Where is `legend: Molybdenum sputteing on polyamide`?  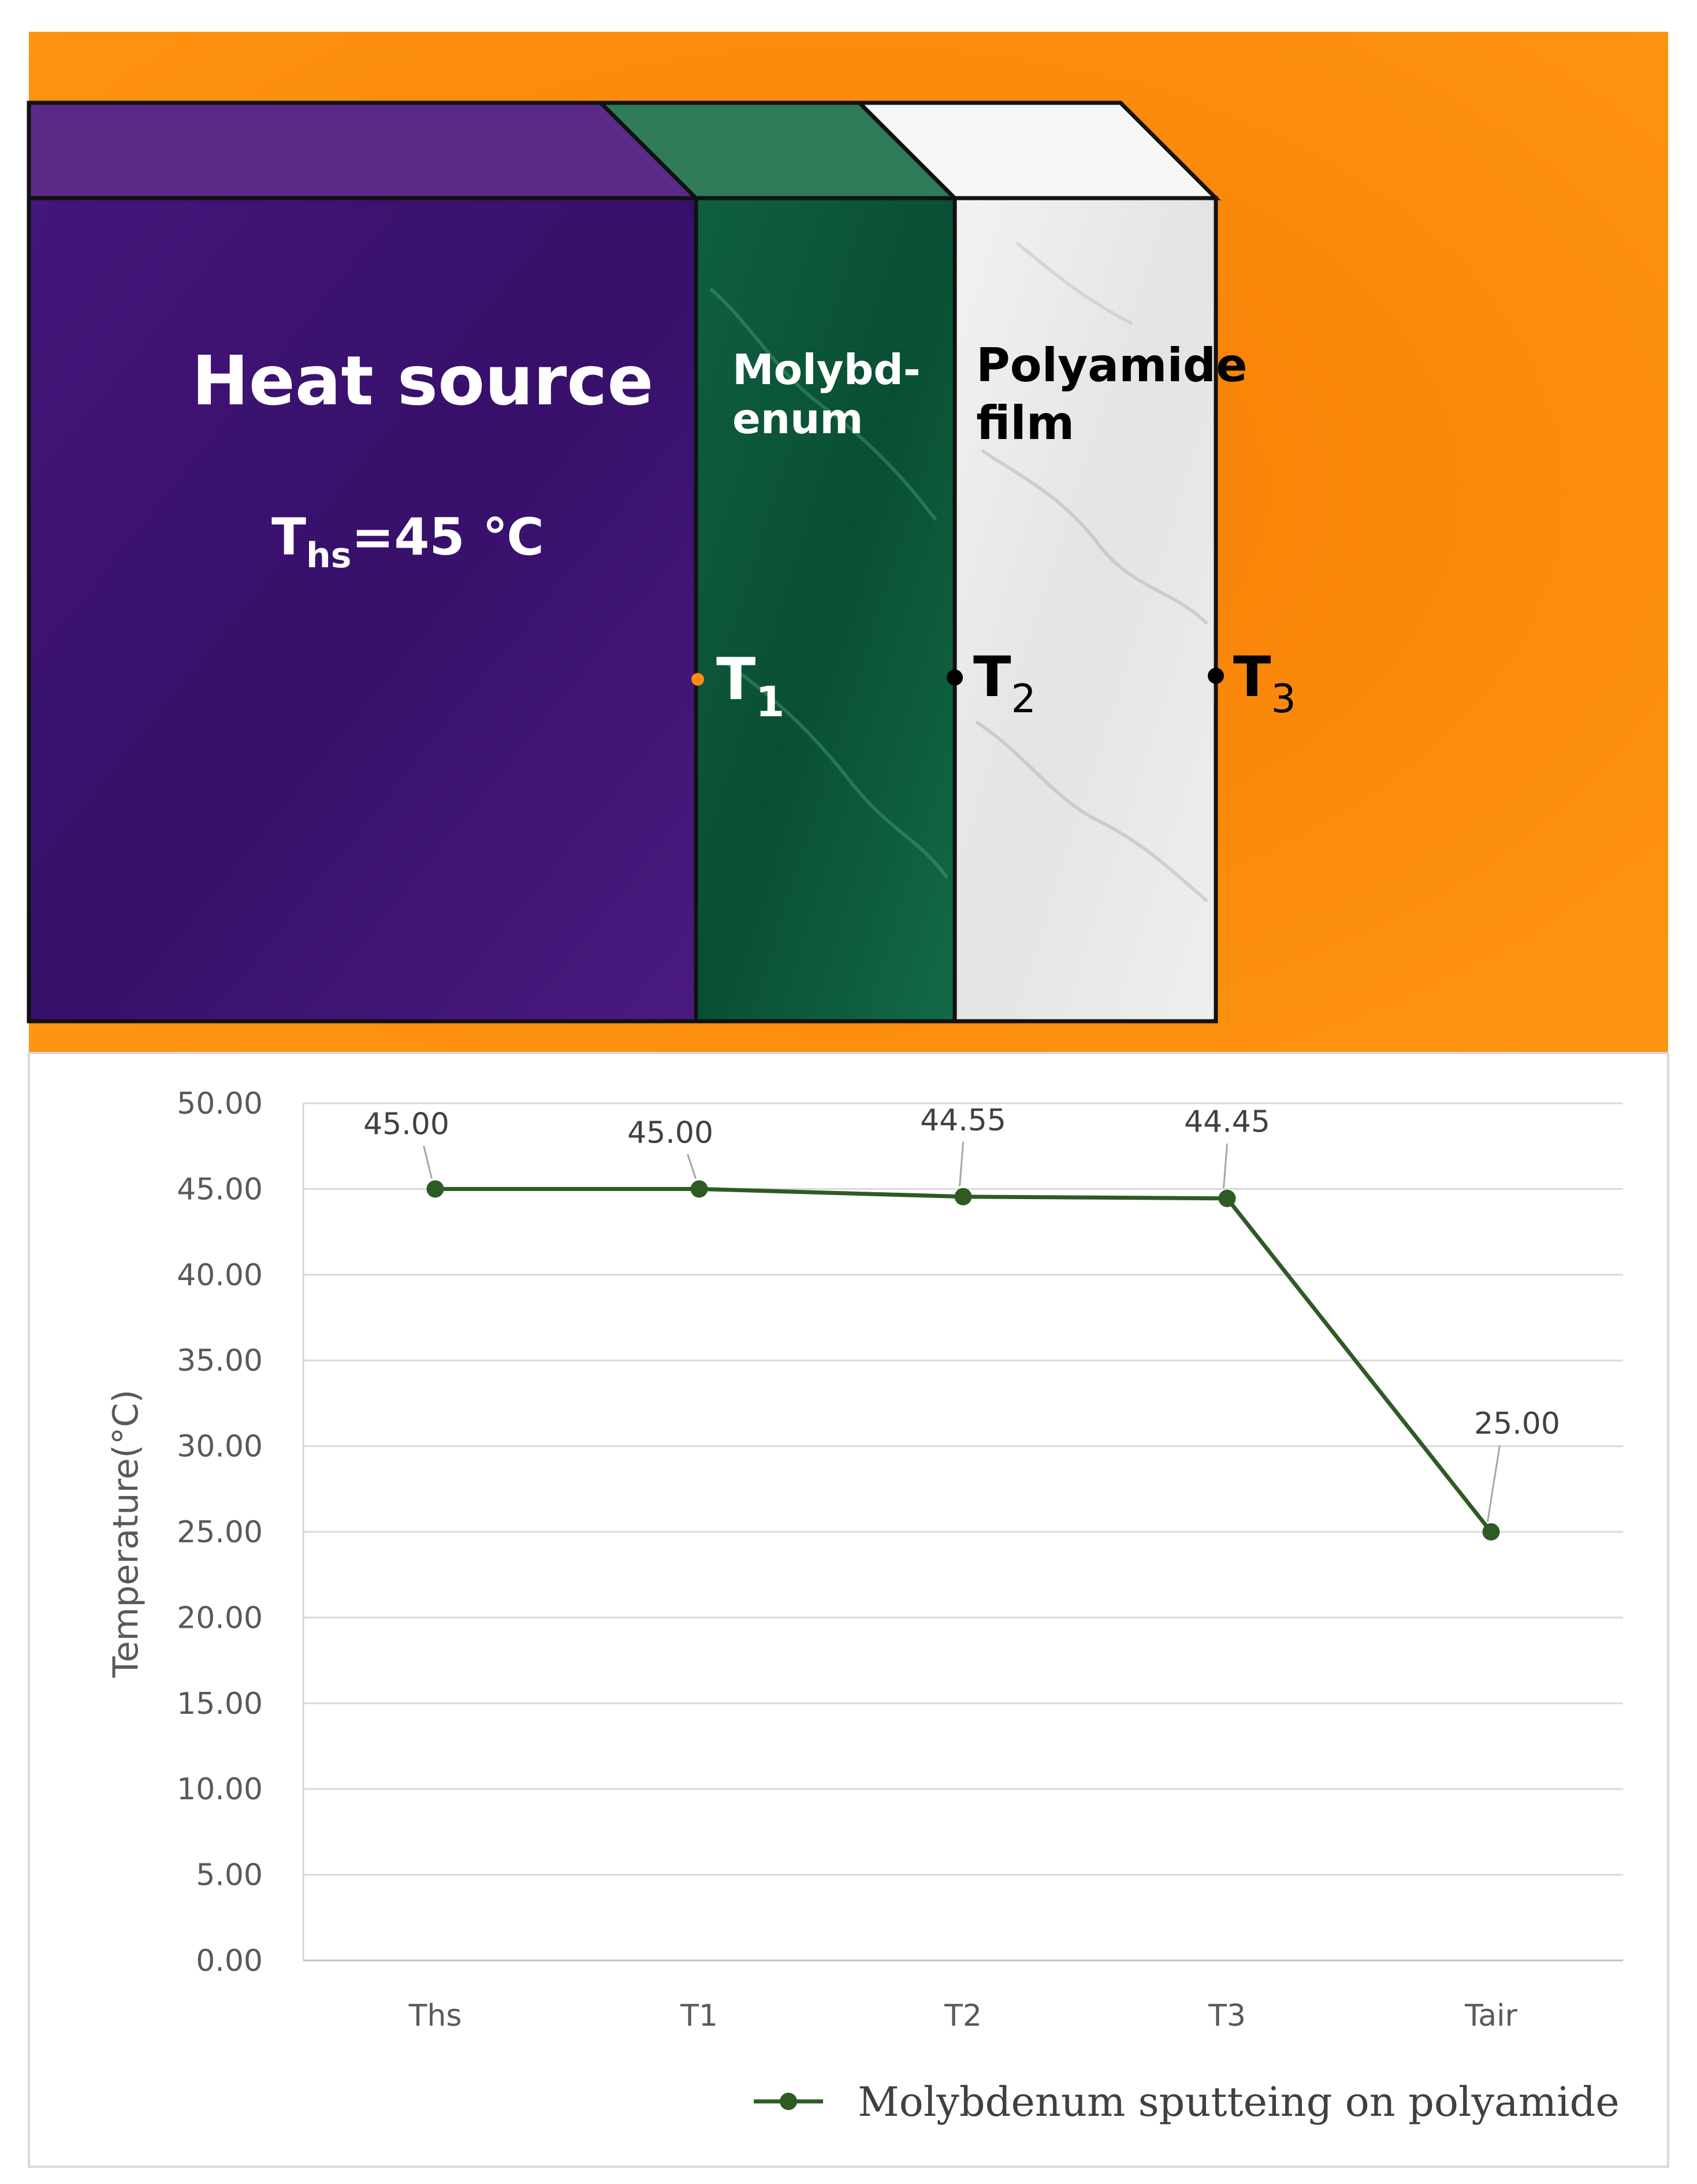 legend: Molybdenum sputteing on polyamide is located at coordinates (1187, 2102).